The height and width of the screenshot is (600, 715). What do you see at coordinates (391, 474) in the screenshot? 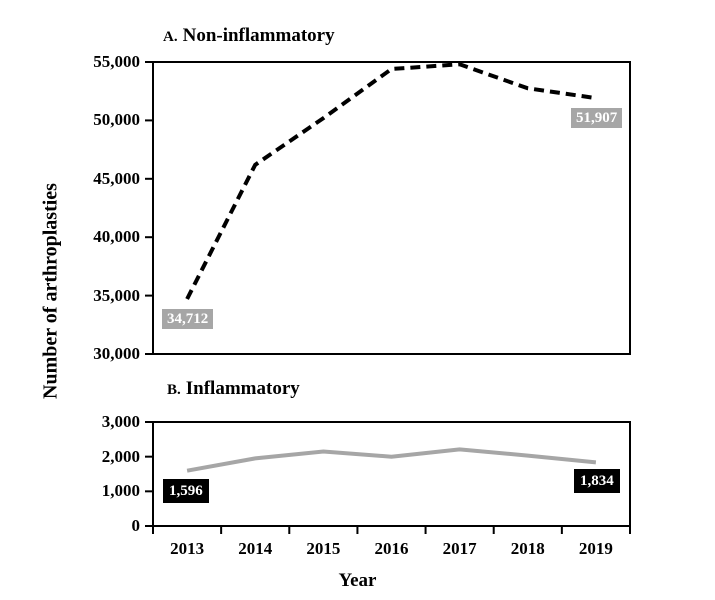
I see `panel-b-frame` at bounding box center [391, 474].